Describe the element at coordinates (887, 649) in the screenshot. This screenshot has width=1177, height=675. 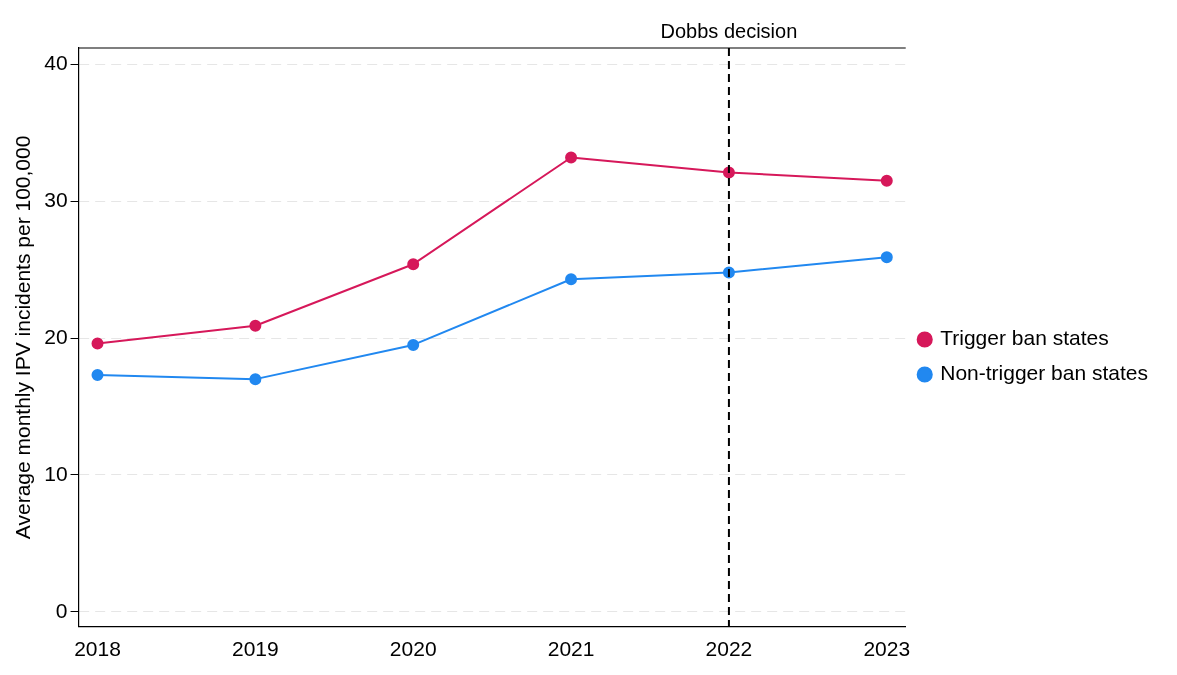
I see `x-tick-label: 2023` at that location.